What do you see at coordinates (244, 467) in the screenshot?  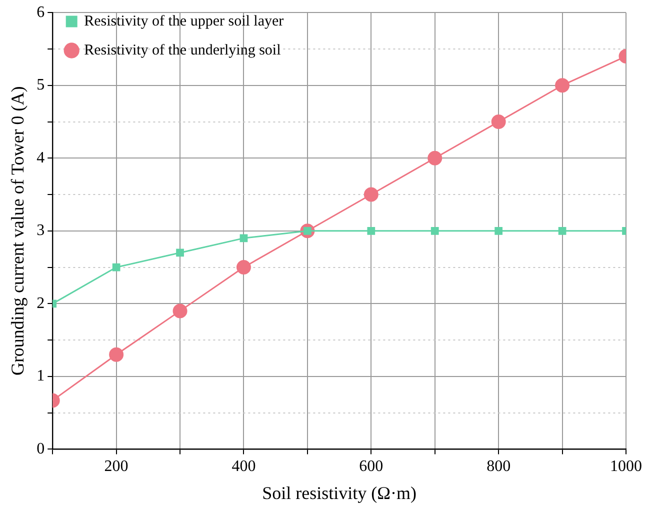 I see `x-tick-label: 400` at bounding box center [244, 467].